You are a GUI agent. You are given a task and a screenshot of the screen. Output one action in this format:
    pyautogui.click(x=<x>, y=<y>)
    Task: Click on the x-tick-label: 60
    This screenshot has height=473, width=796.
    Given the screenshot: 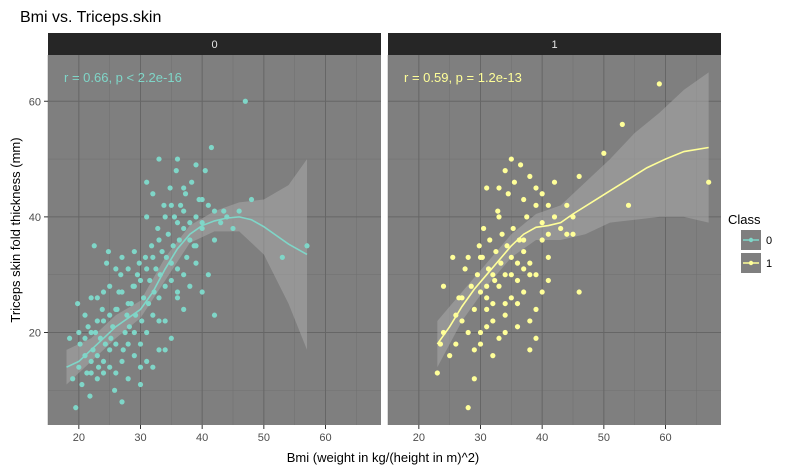 What is the action you would take?
    pyautogui.click(x=325, y=438)
    